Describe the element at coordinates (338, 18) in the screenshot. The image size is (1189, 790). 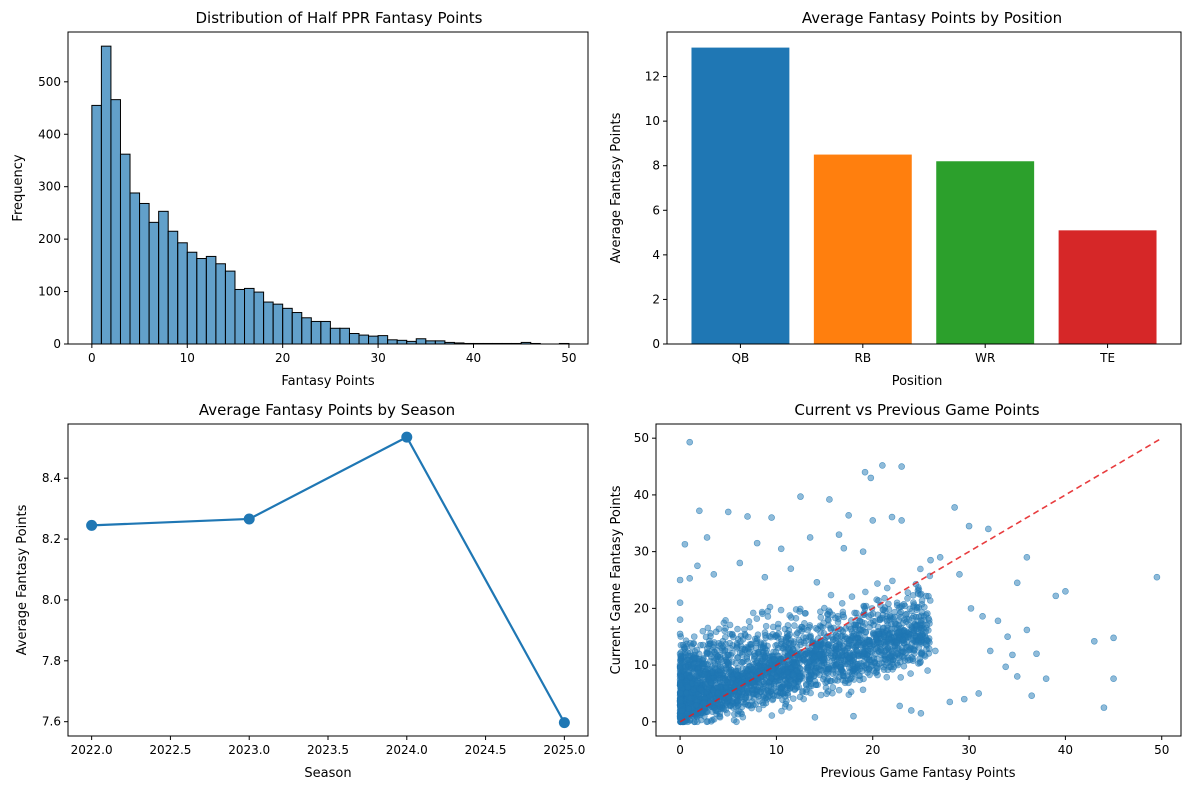
I see `histogram-title: Distribution of Half PPR Fantasy Points` at that location.